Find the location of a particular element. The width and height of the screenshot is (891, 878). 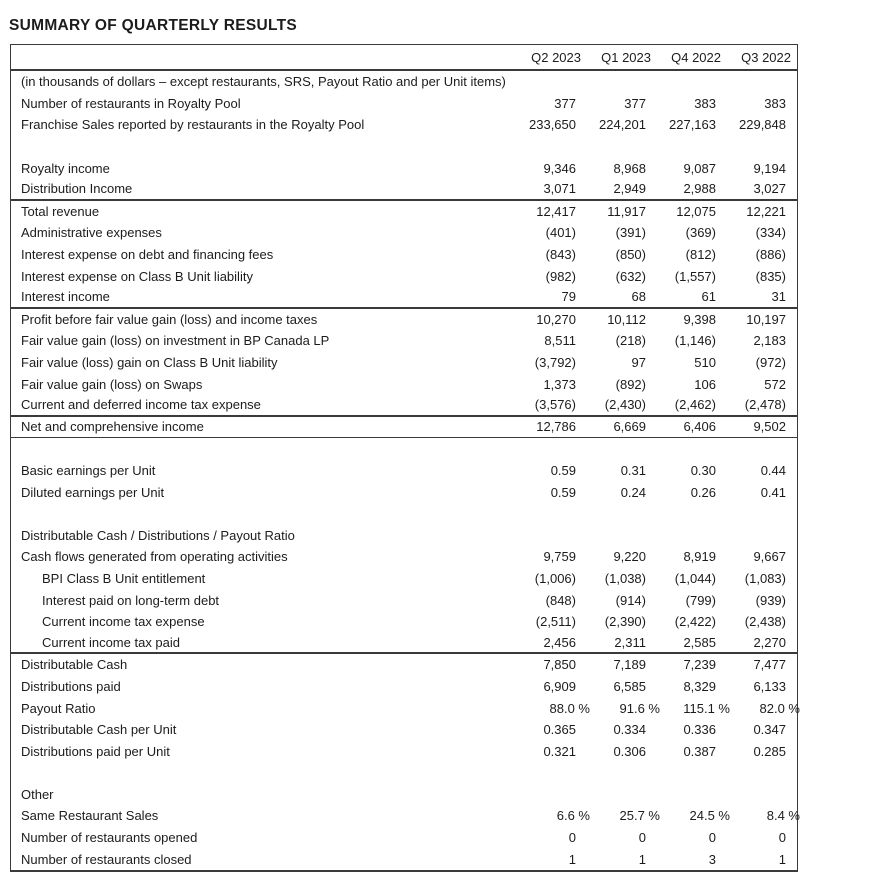

cell-value: 91.6 % is located at coordinates (639, 708).